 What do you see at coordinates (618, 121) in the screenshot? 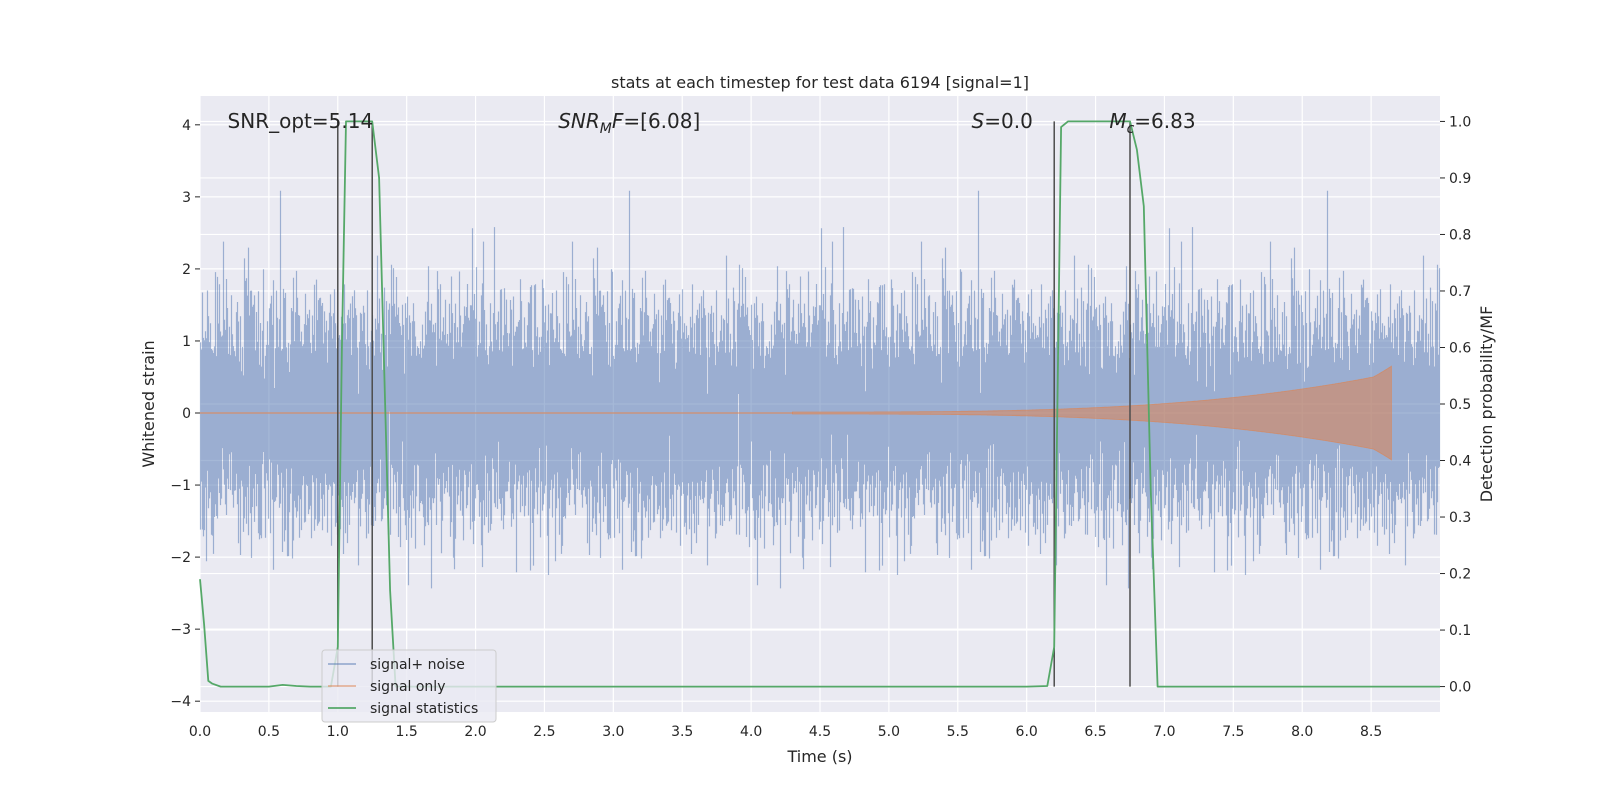
I see `annotation-part: F` at bounding box center [618, 121].